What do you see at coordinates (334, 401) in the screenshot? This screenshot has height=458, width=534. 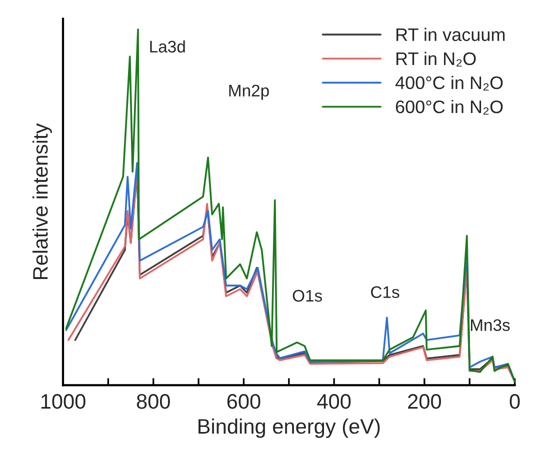 I see `x-tick-label: 400` at bounding box center [334, 401].